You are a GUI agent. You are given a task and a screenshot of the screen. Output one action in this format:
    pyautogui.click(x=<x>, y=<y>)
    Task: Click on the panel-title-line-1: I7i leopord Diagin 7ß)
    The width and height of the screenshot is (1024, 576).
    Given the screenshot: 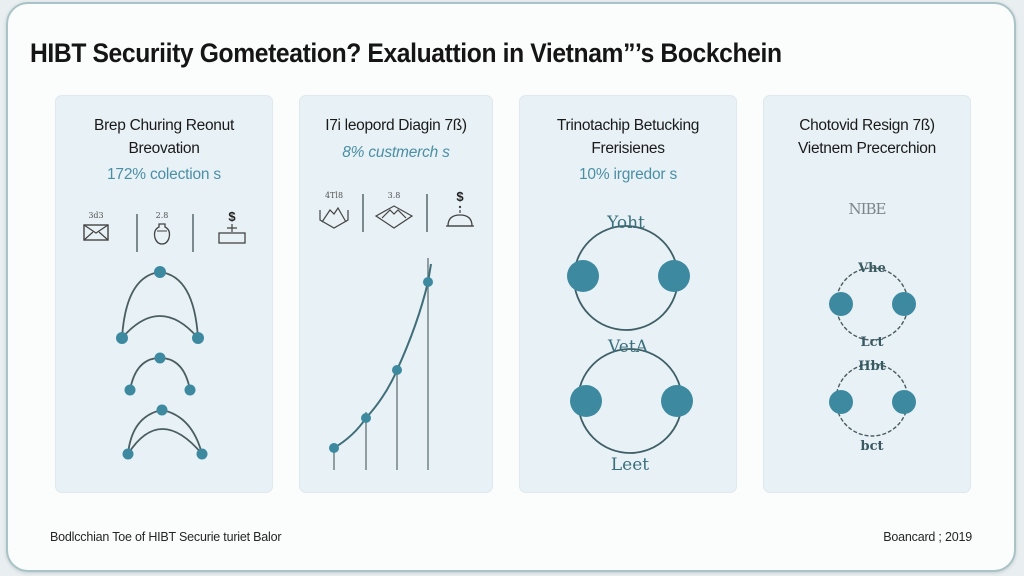 What is the action you would take?
    pyautogui.click(x=396, y=125)
    